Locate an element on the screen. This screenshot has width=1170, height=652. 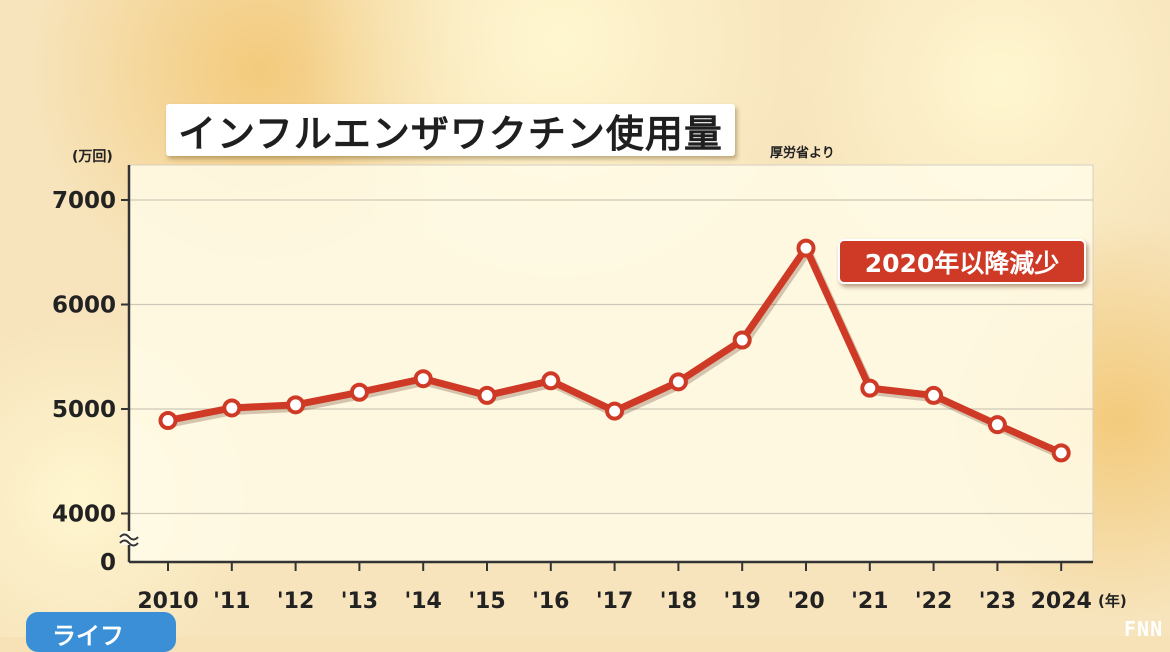
axis-break-marker is located at coordinates (129, 539).